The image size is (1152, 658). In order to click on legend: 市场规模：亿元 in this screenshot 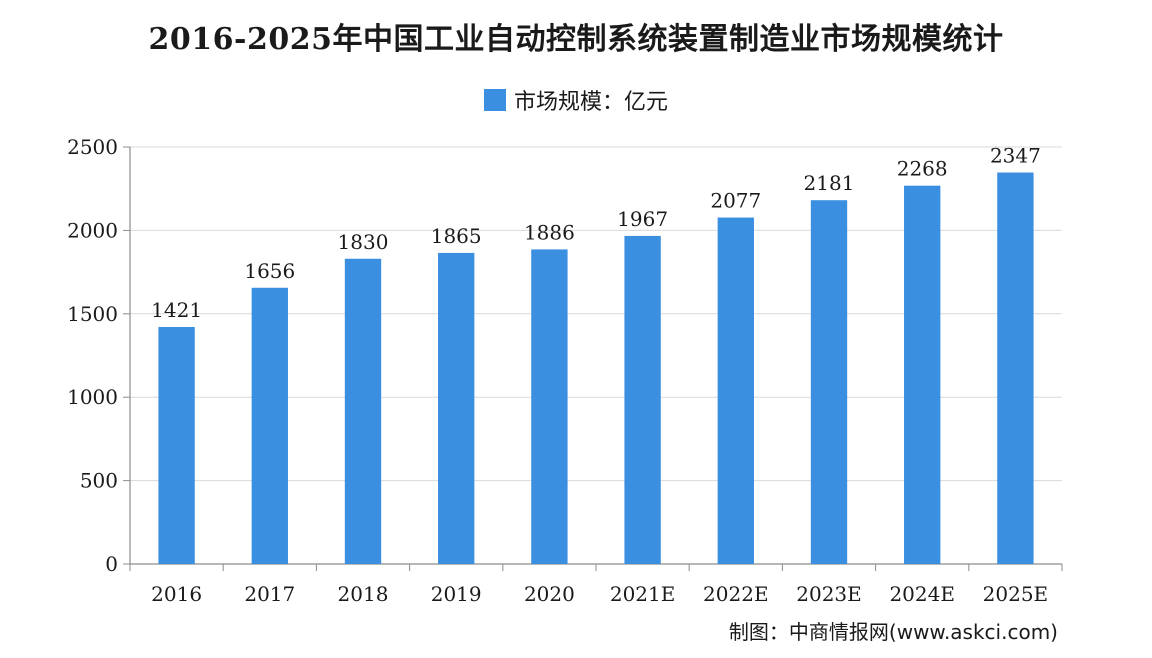, I will do `click(576, 100)`.